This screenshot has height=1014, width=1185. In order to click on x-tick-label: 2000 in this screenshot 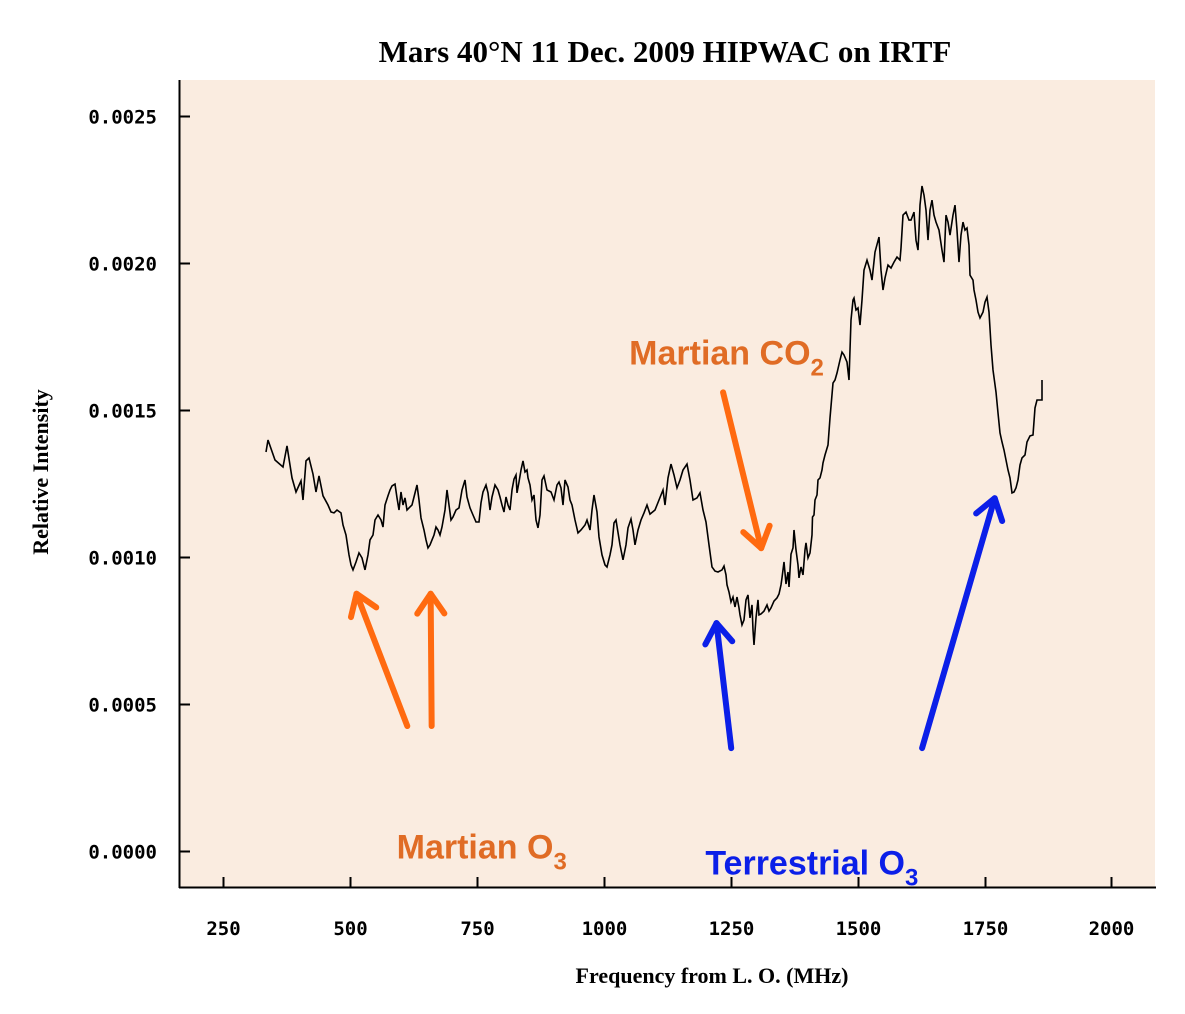, I will do `click(1112, 929)`.